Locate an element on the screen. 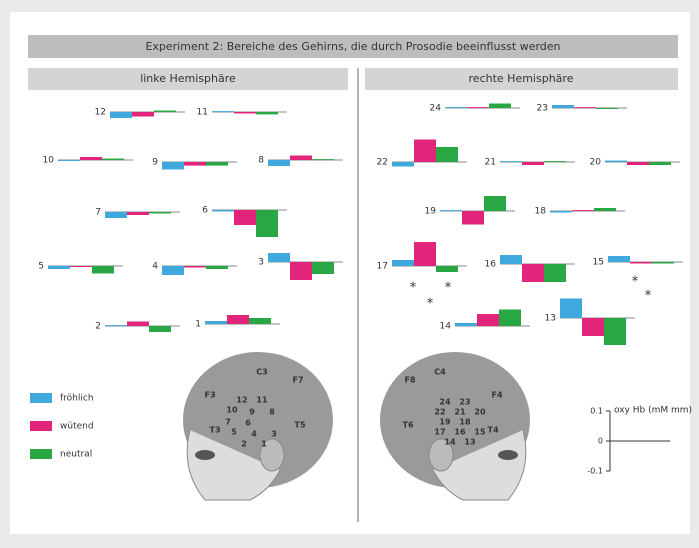  channel-label: 9 is located at coordinates (155, 163).